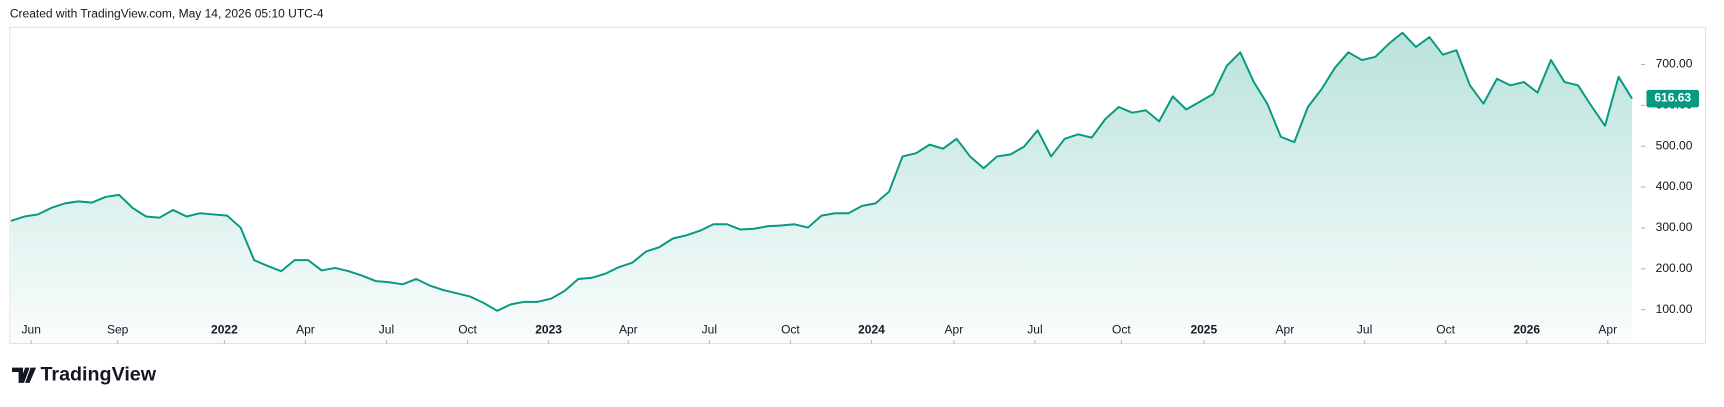 The height and width of the screenshot is (407, 1724). What do you see at coordinates (98, 374) in the screenshot?
I see `brand: TradingView` at bounding box center [98, 374].